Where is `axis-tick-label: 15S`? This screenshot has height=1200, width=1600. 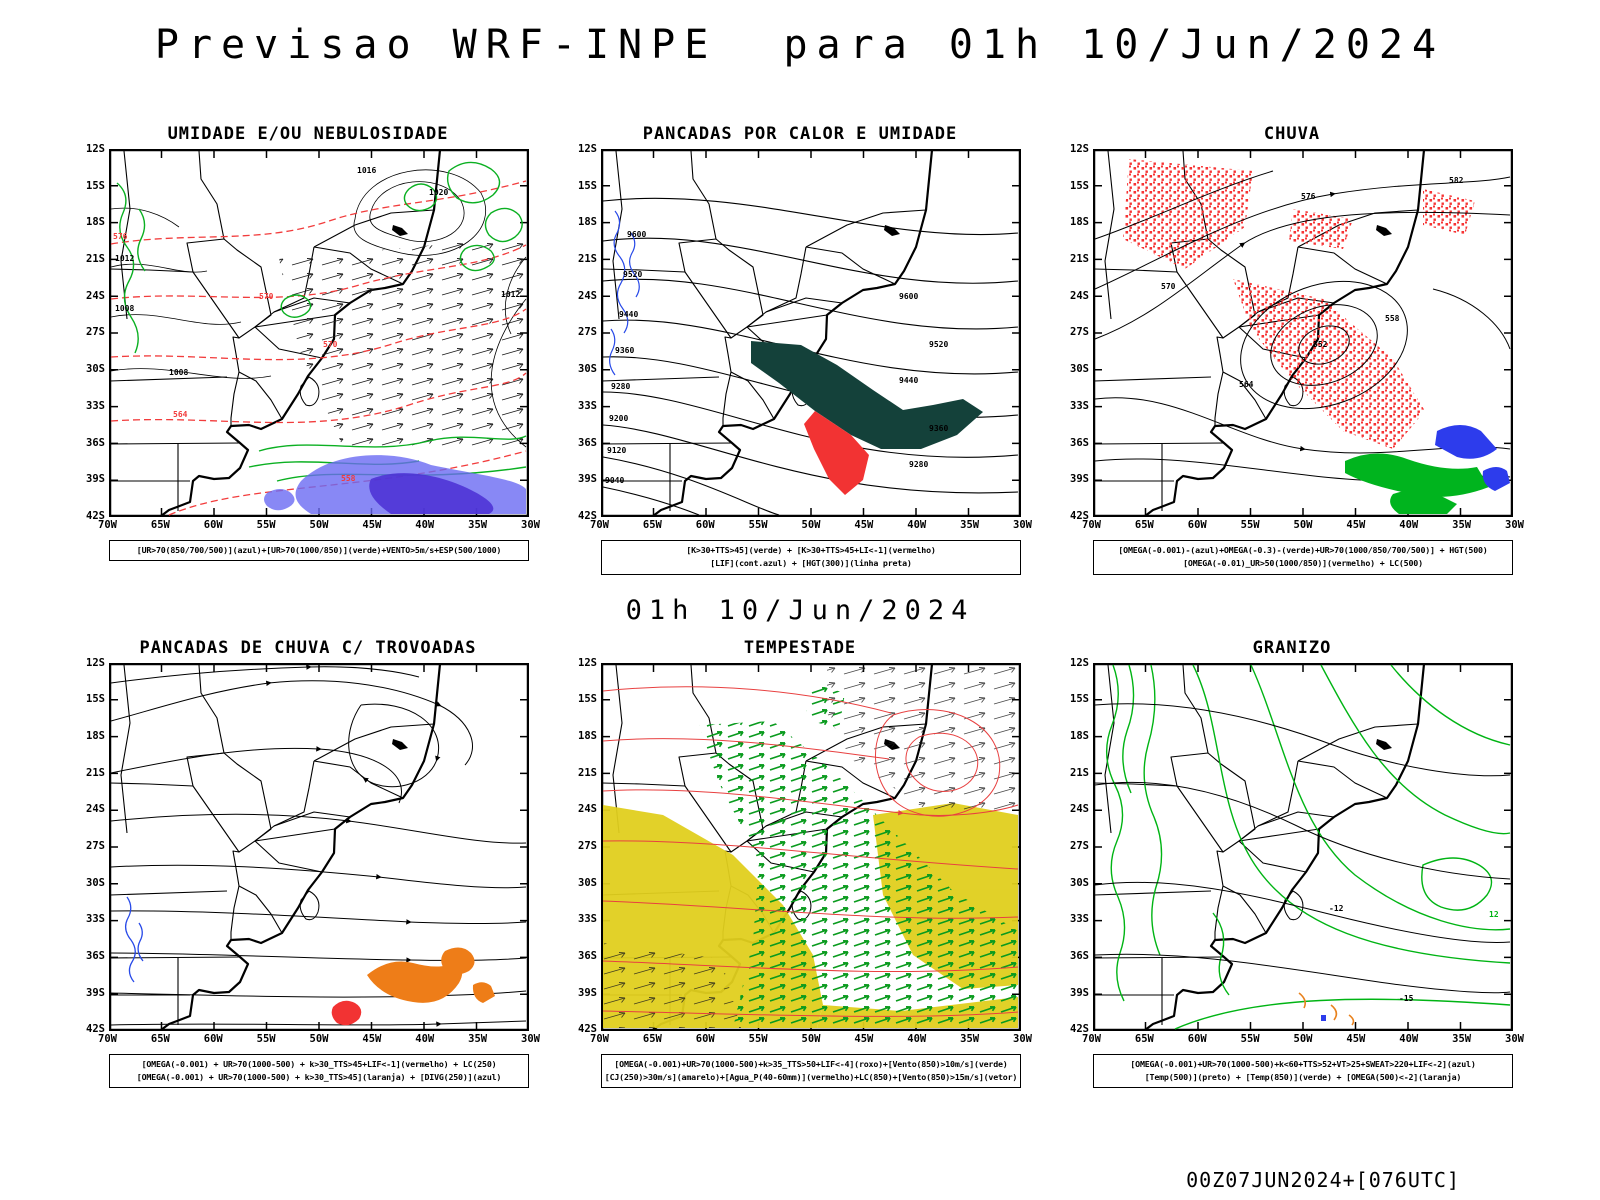 axis-tick-label: 15S is located at coordinates (1079, 185).